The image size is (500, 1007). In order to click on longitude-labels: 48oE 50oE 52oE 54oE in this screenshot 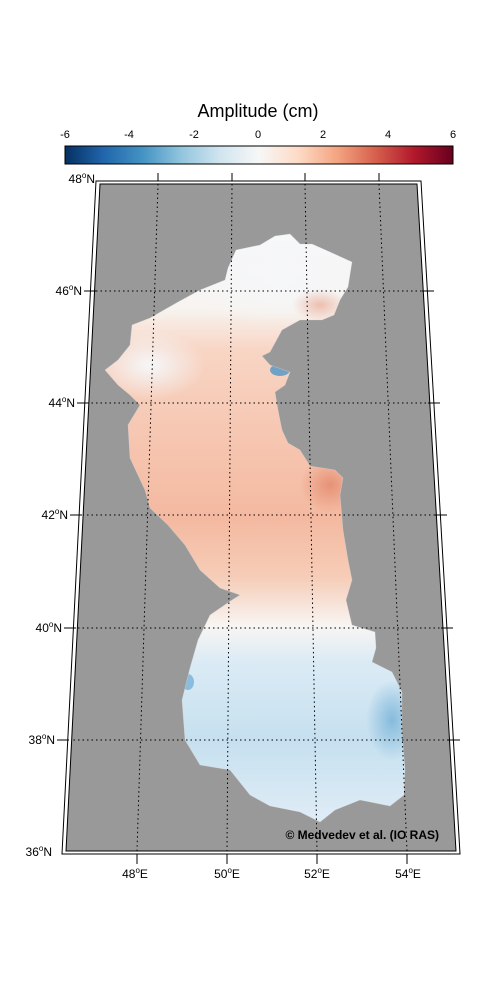, I will do `click(271, 873)`.